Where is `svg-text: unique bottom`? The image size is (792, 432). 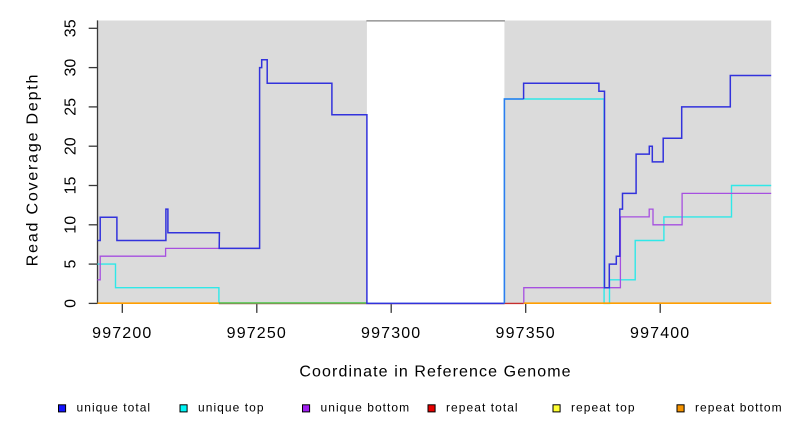 svg-text: unique bottom is located at coordinates (366, 407).